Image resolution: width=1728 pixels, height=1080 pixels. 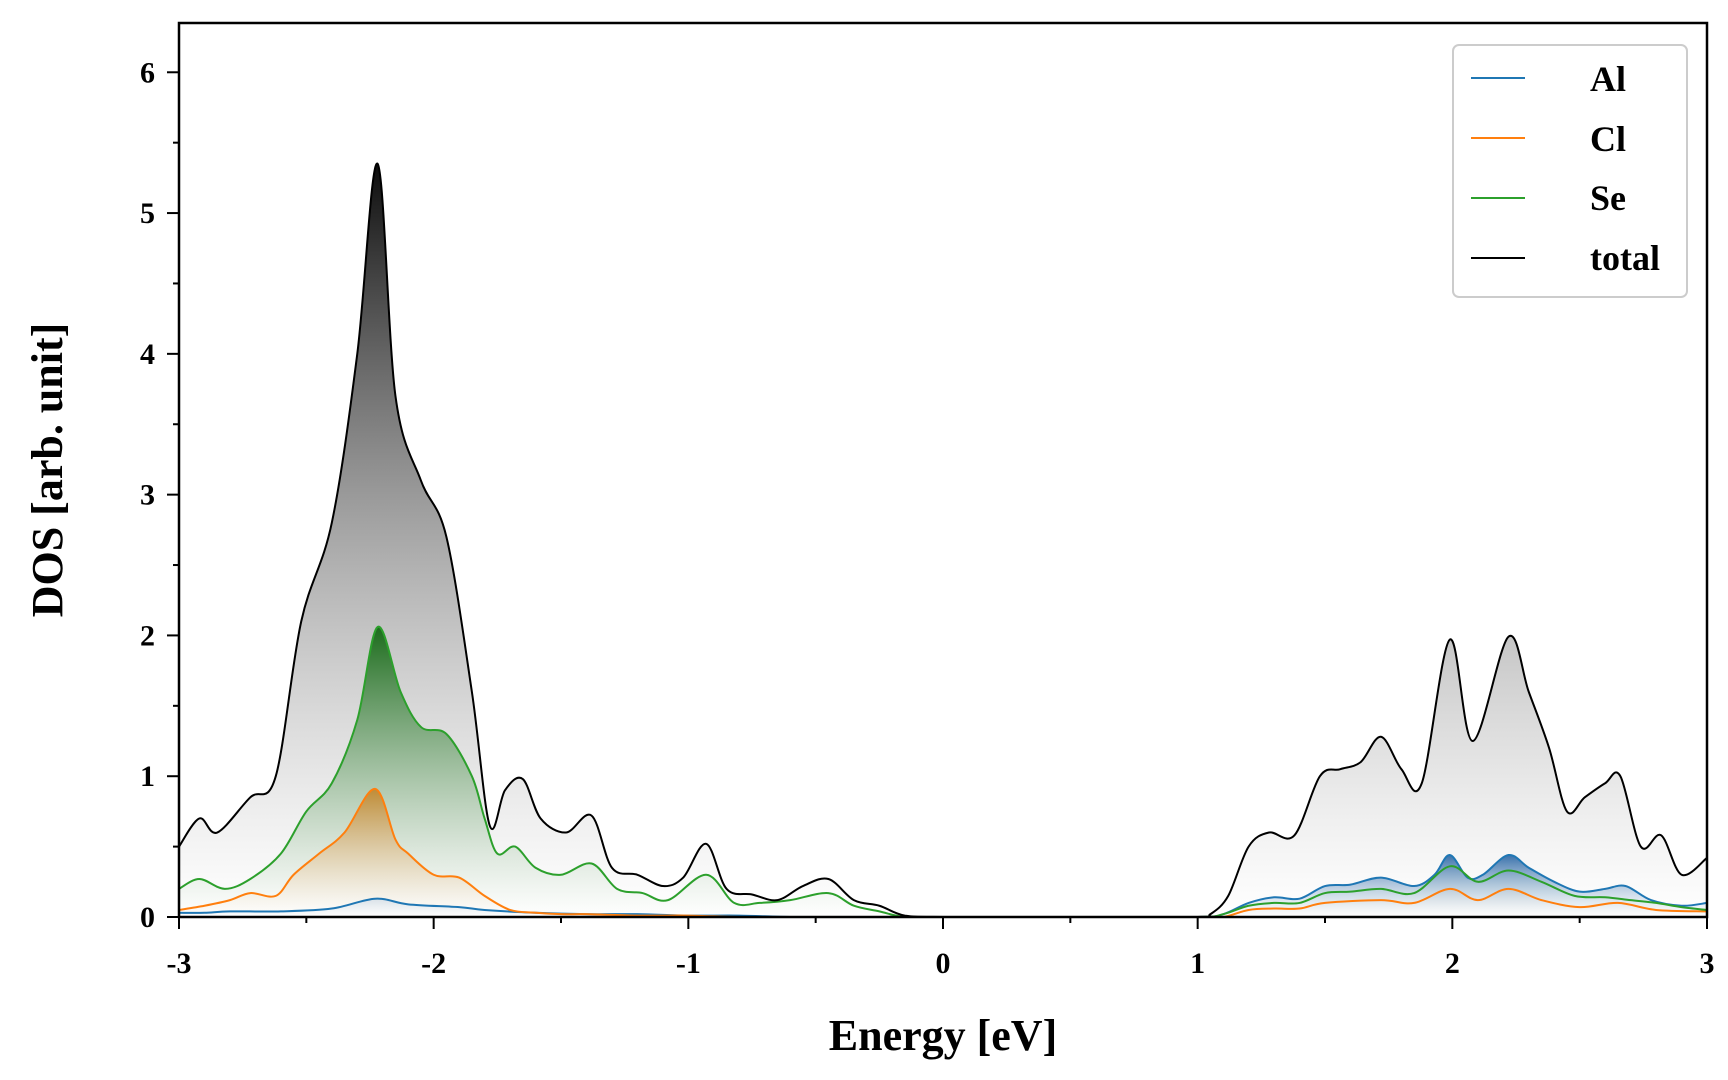 I want to click on x-tick-label: 2, so click(x=1452, y=963).